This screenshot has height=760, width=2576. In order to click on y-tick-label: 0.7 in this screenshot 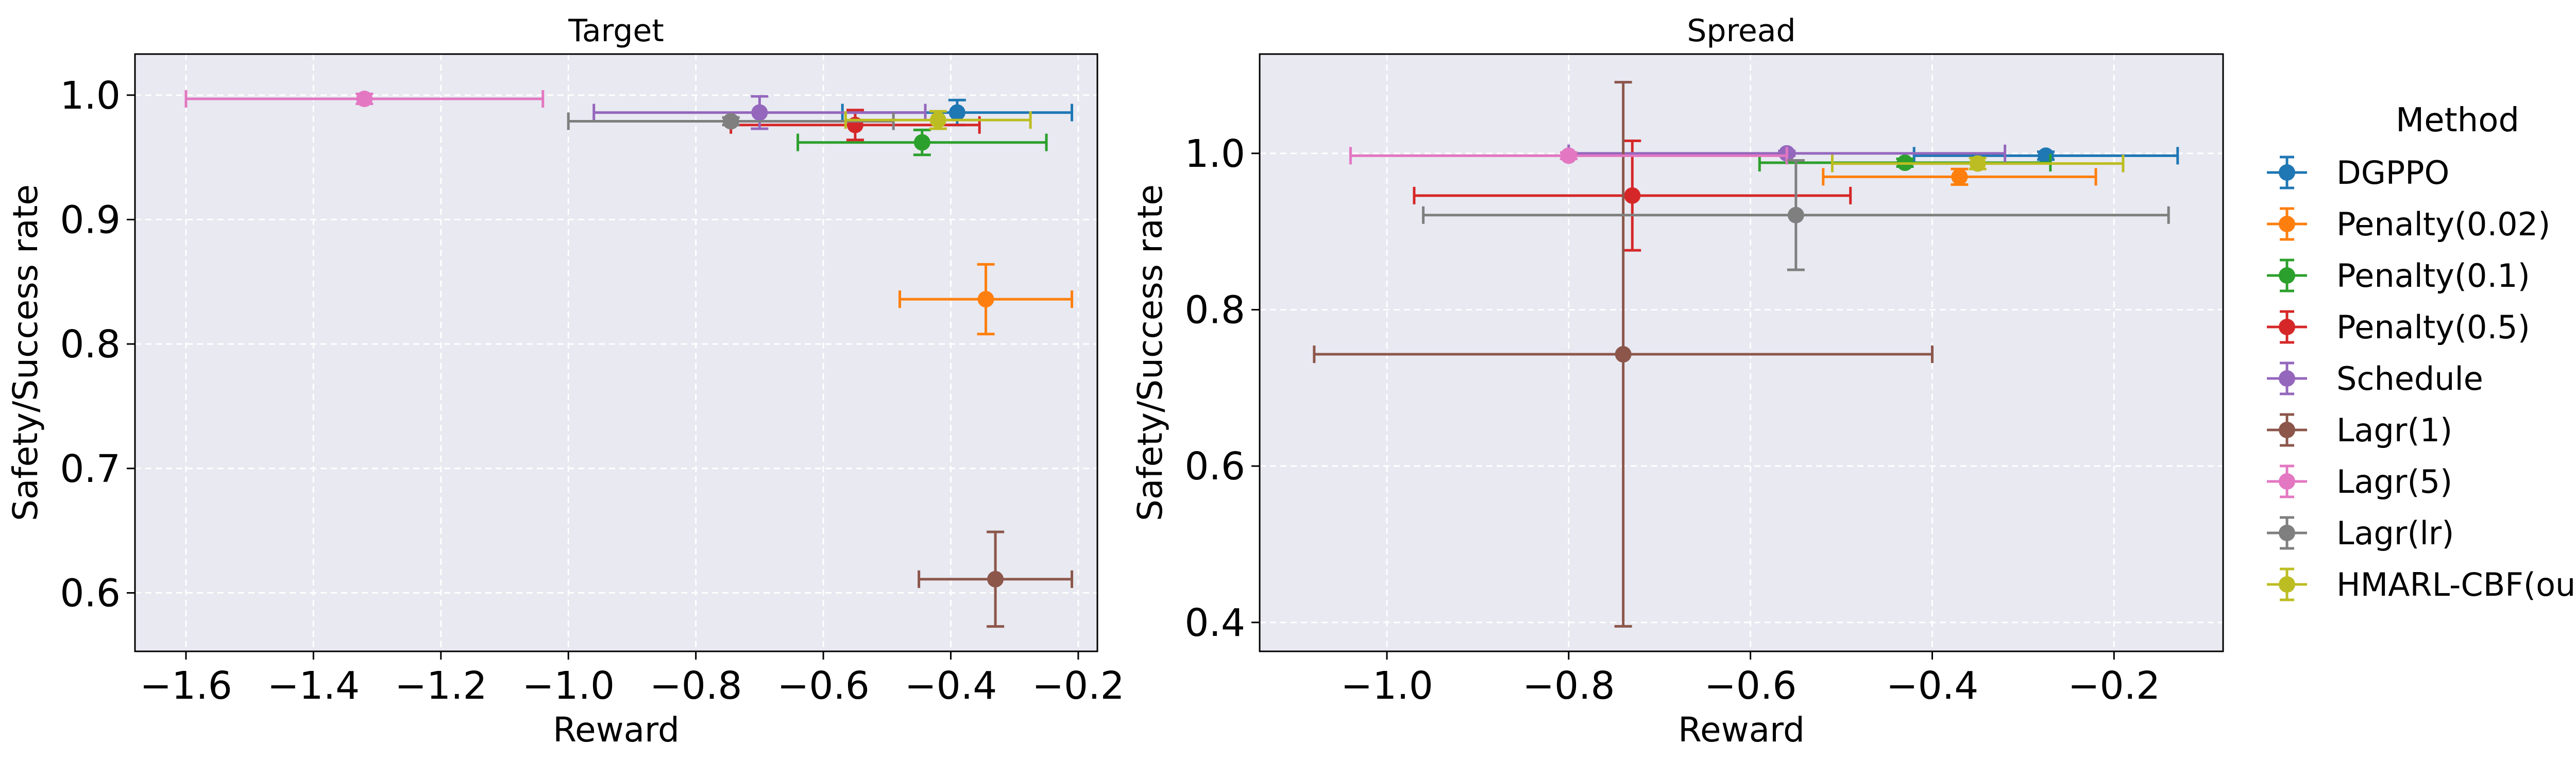, I will do `click(90, 469)`.